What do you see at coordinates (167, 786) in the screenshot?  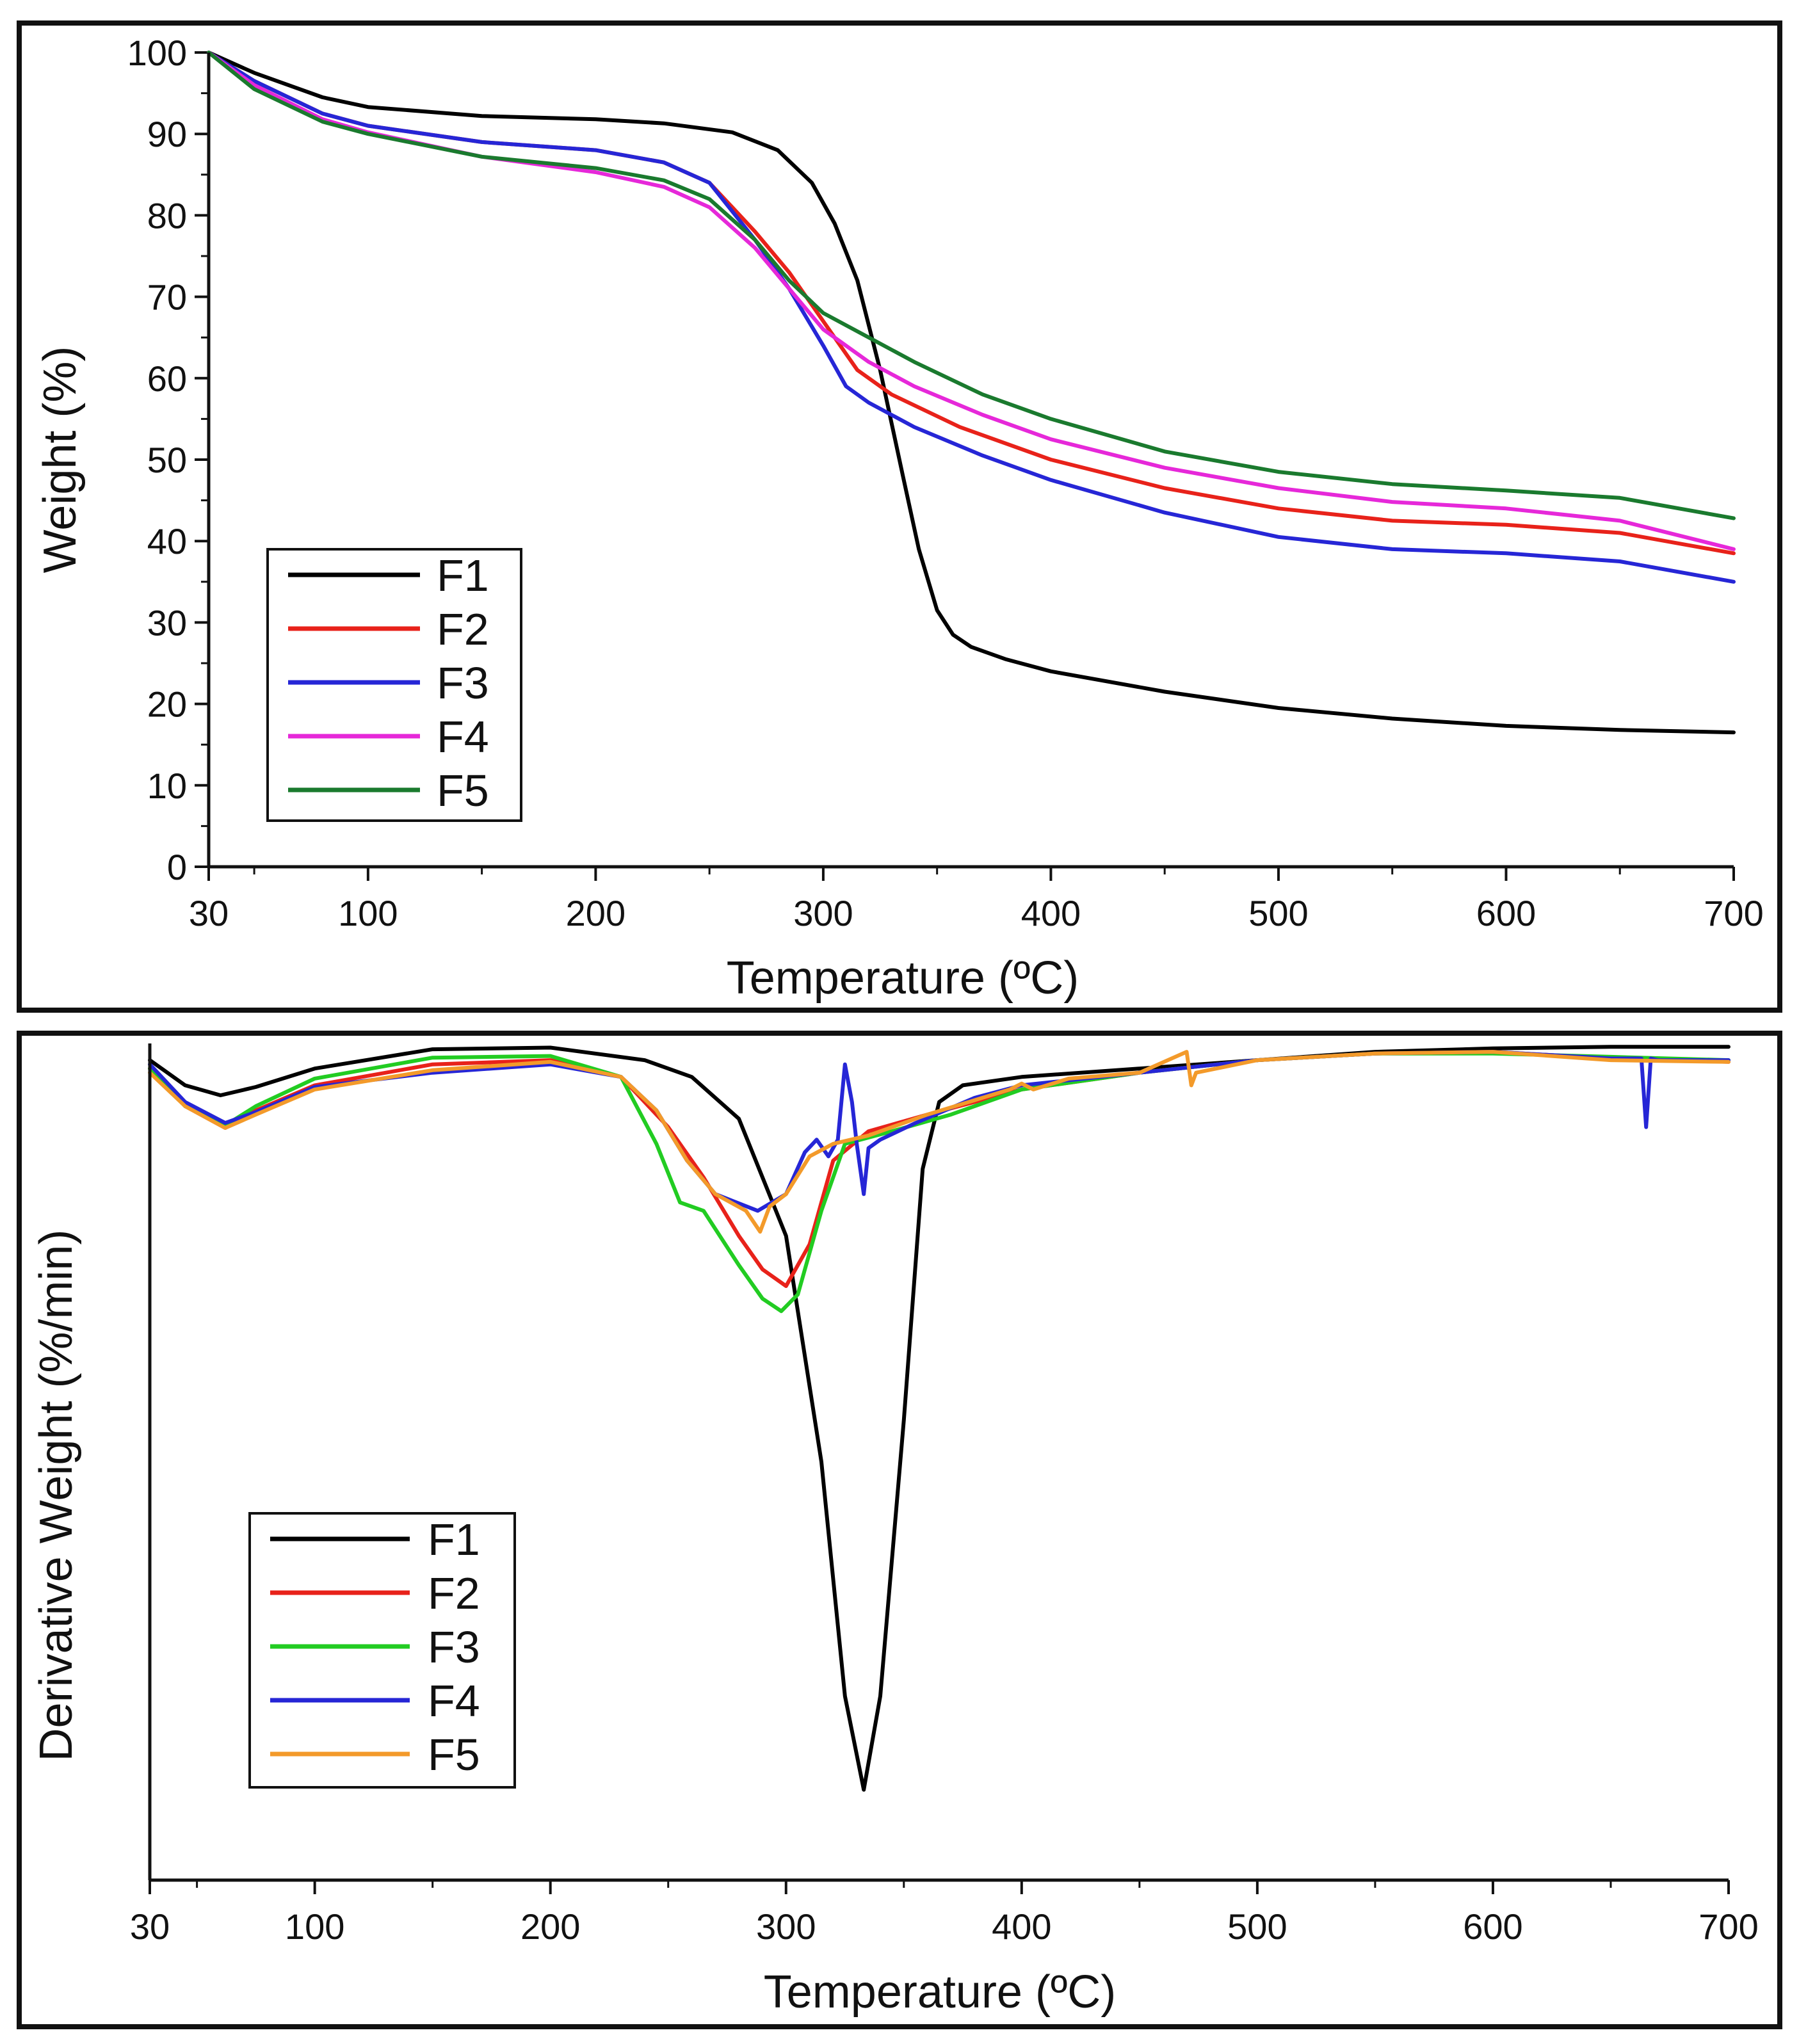 I see `y-tick-label: 10` at bounding box center [167, 786].